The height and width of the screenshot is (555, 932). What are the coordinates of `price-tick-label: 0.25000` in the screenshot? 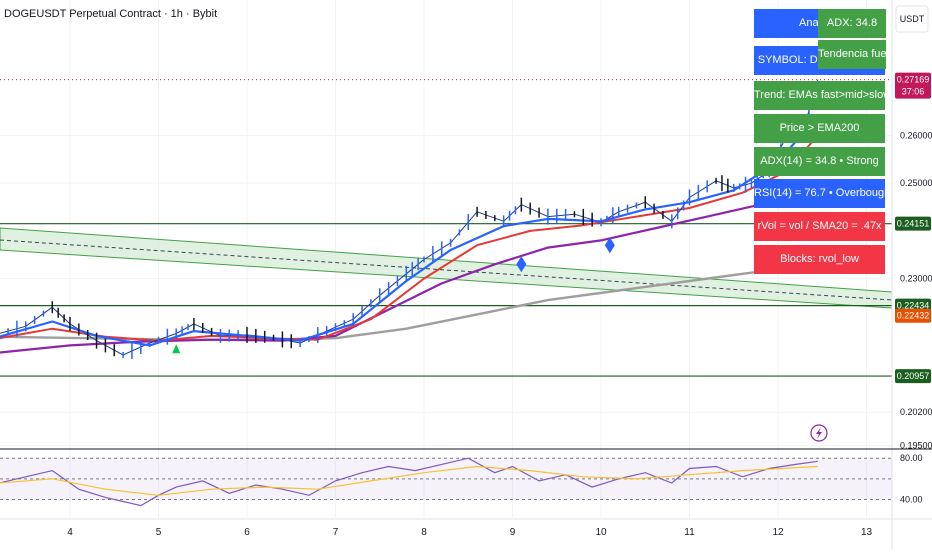 It's located at (916, 183).